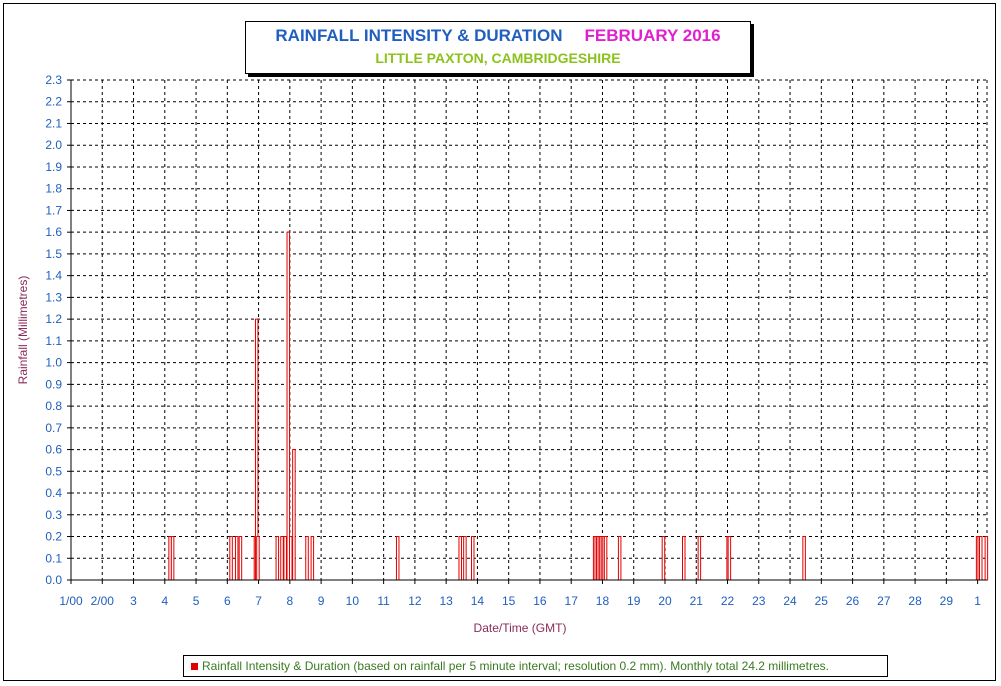 This screenshot has width=1001, height=686. What do you see at coordinates (478, 601) in the screenshot?
I see `x-tick-label: 14` at bounding box center [478, 601].